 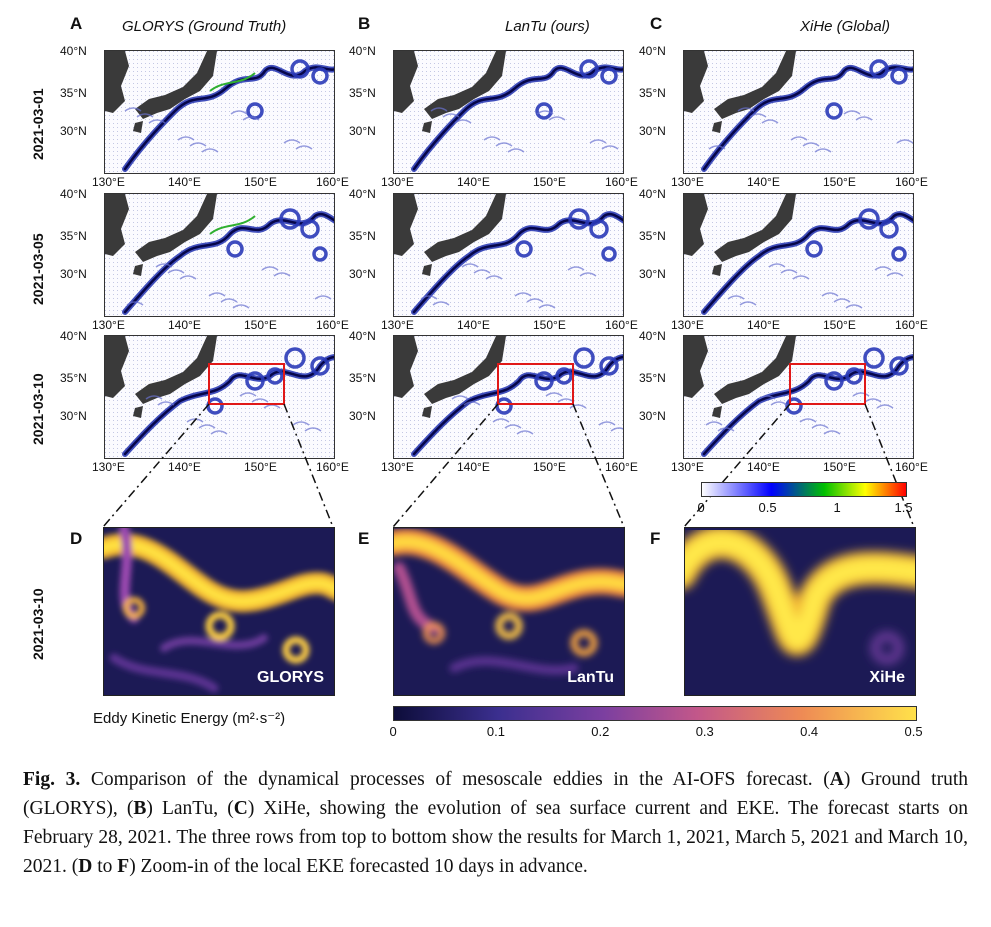 I want to click on column-title-glorys: GLORYS (Ground Truth), so click(x=204, y=26).